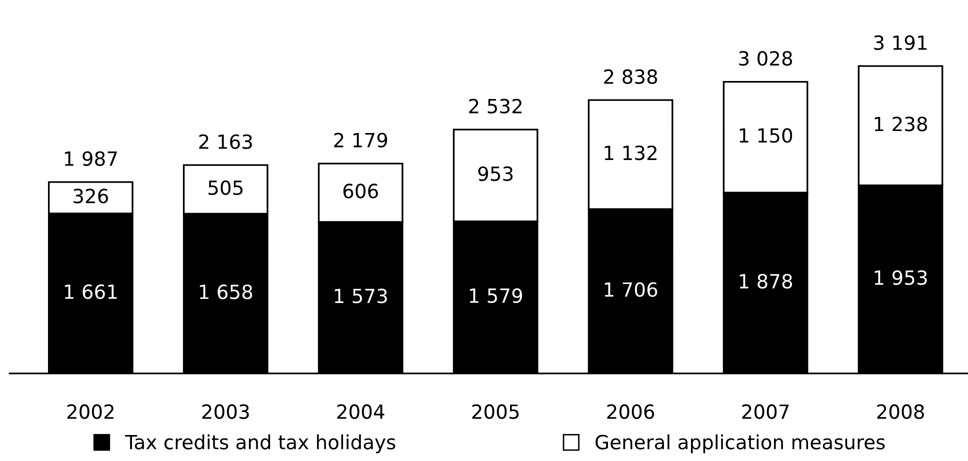 The height and width of the screenshot is (461, 968). I want to click on data-label: 1 579, so click(496, 296).